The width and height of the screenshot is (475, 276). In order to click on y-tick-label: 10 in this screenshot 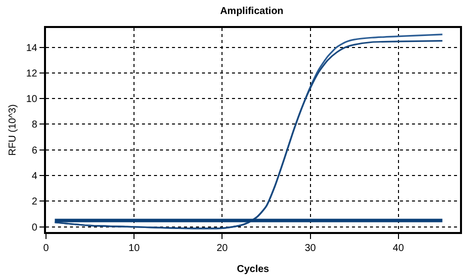, I will do `click(32, 100)`.